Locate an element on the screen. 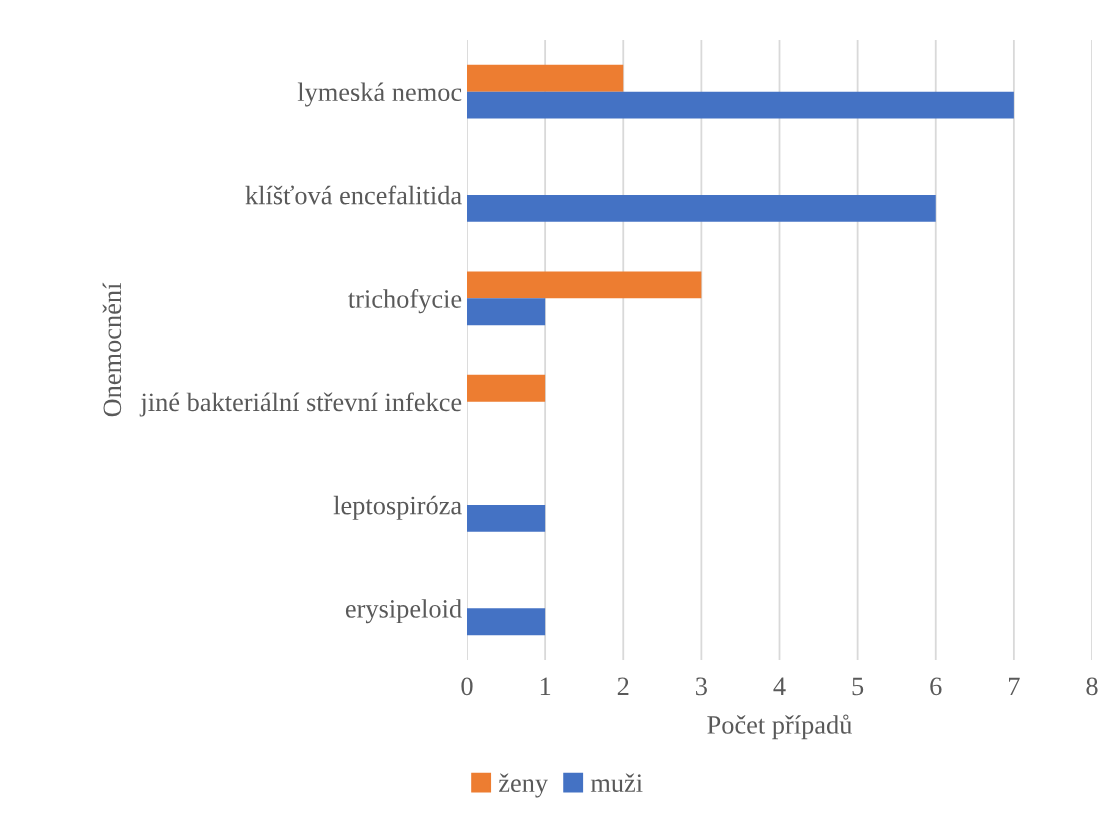 This screenshot has width=1115, height=838. x-tick-label: 8 is located at coordinates (1092, 686).